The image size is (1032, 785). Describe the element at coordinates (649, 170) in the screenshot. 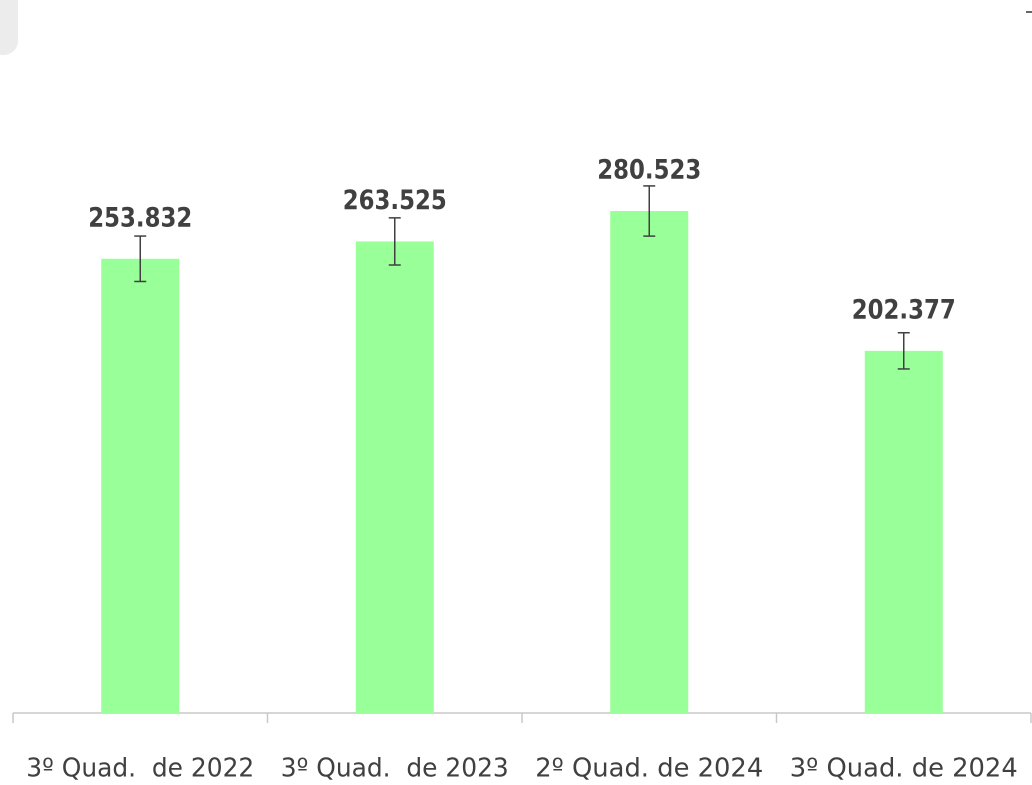

I see `data-label: 280.523` at that location.